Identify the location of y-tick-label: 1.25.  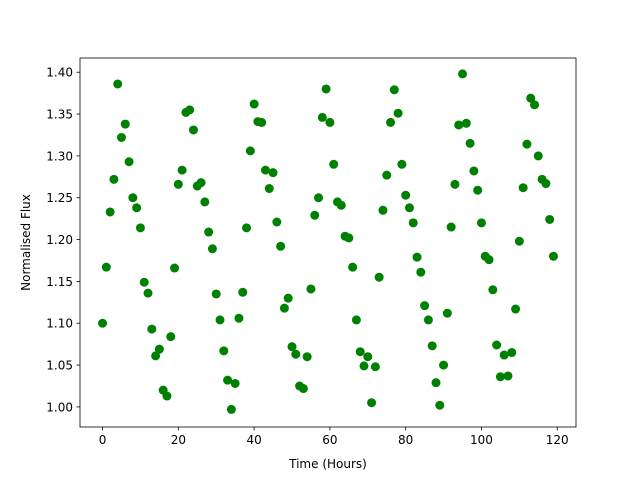
(59, 198).